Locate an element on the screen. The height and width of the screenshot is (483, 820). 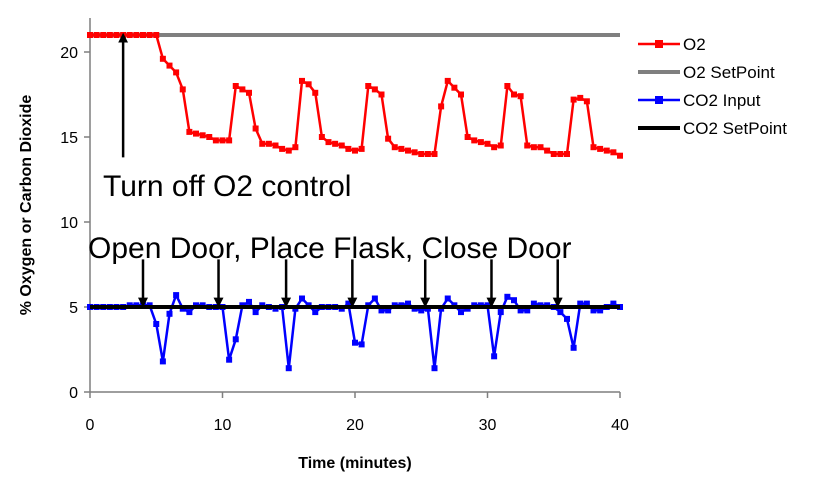
annotation-door-events: Open Door, Place Flask, Close Door is located at coordinates (330, 248).